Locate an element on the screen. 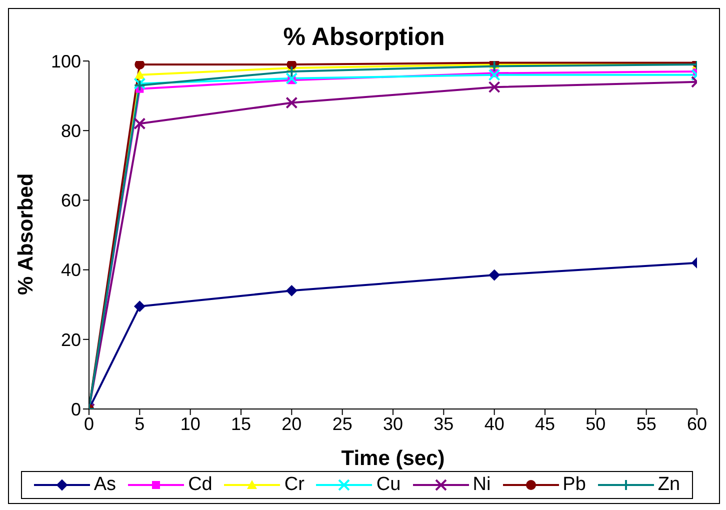 This screenshot has height=510, width=726. legend-label: Zn is located at coordinates (668, 485).